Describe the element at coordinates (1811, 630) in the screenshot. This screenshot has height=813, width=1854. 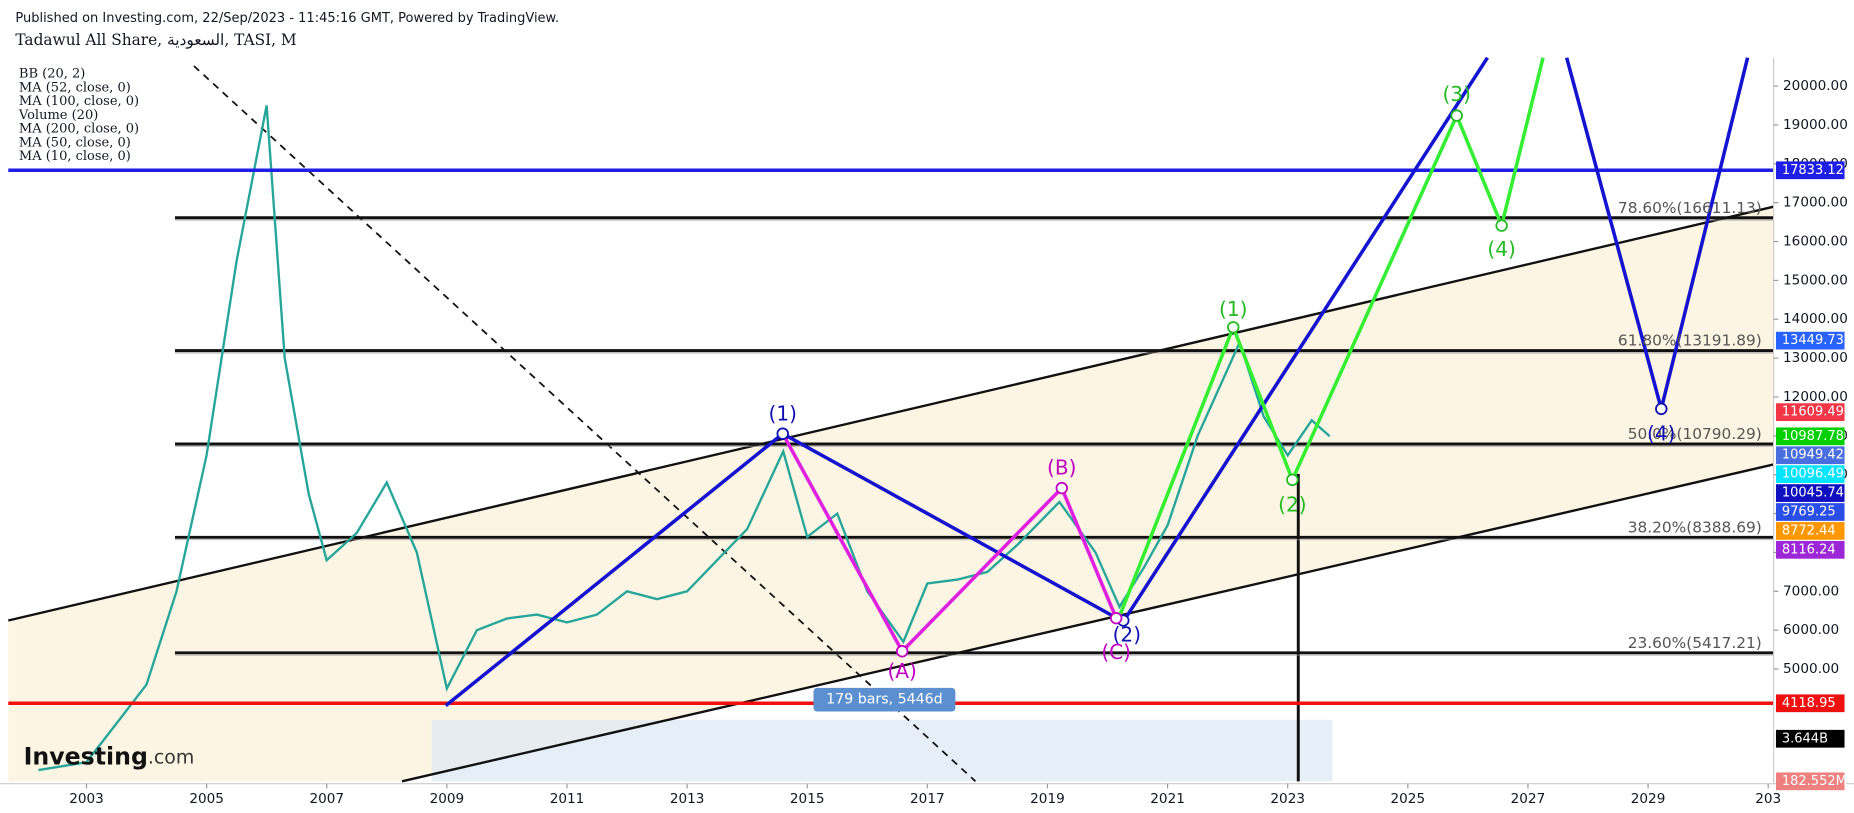
I see `y-tick-label: 6000.00` at that location.